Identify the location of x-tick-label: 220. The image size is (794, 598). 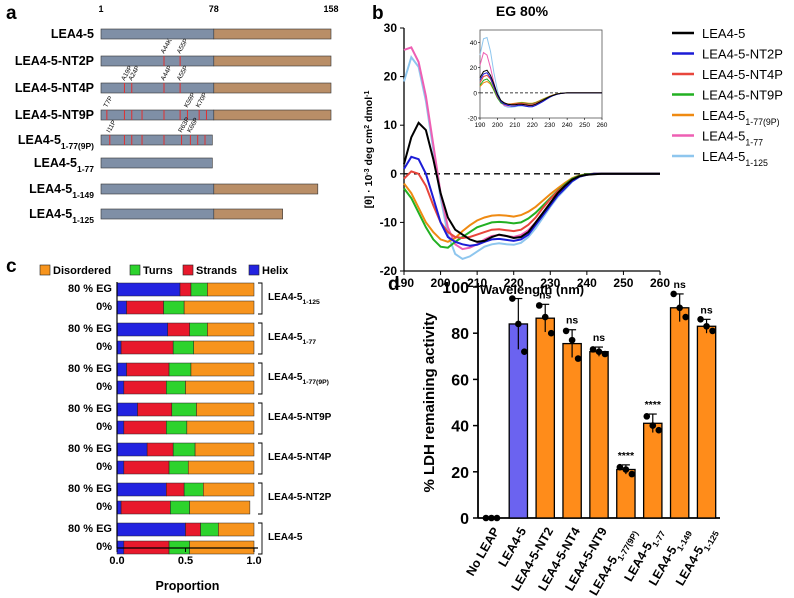
(514, 283).